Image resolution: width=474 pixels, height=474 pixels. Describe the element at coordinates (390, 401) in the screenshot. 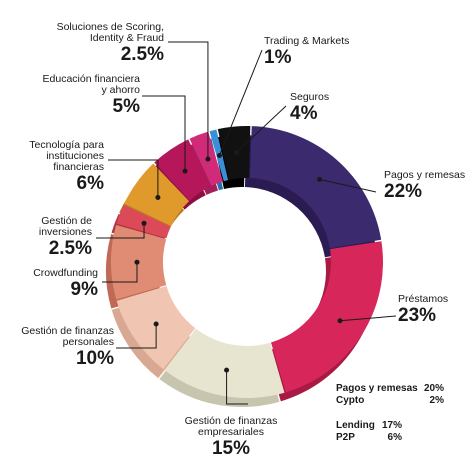

I see `breakdown-row: Cypto 2%` at that location.